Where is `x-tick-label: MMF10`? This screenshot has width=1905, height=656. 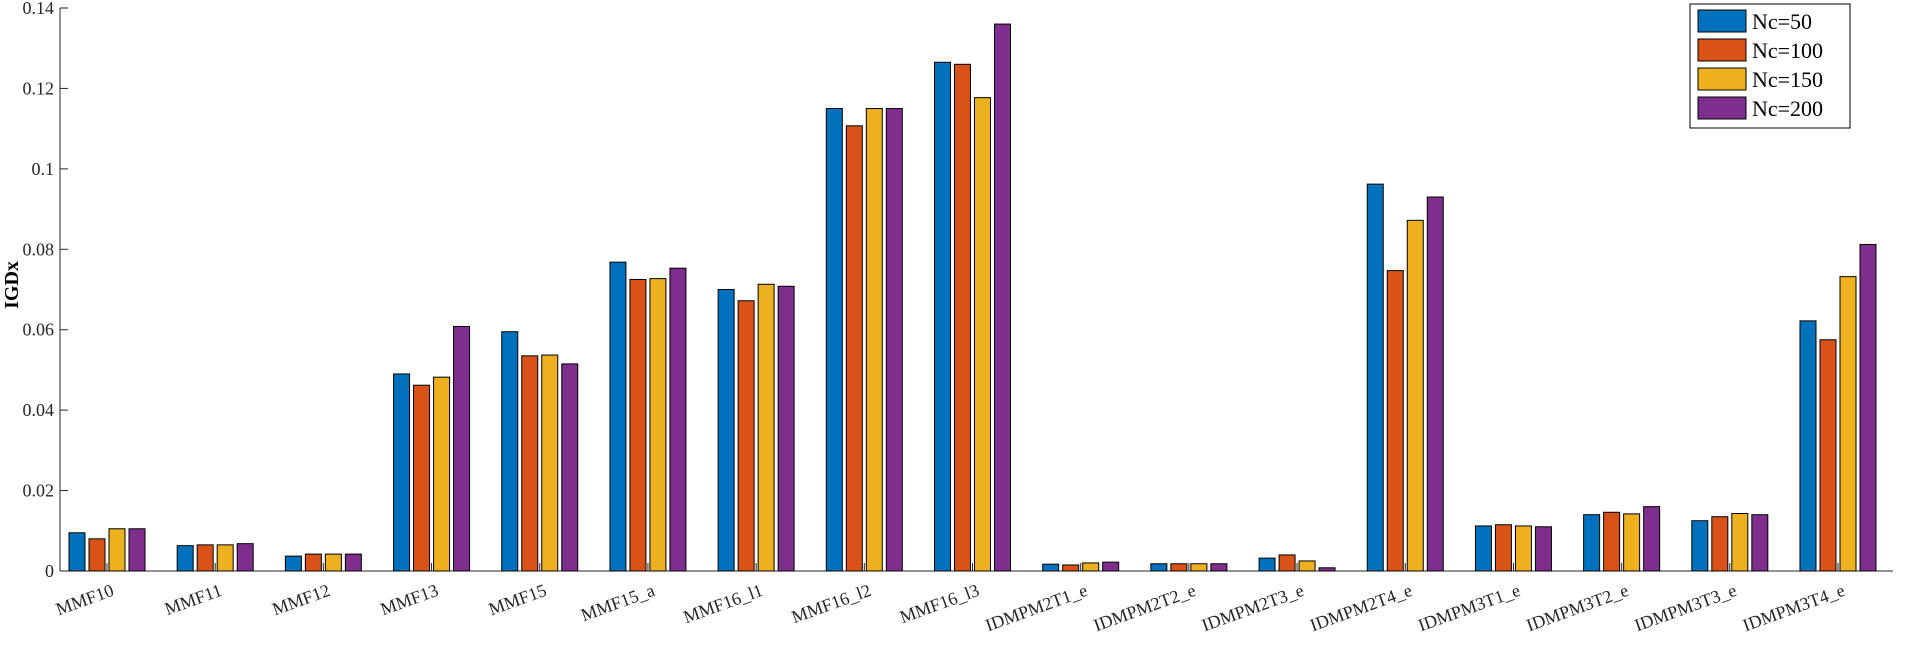 x-tick-label: MMF10 is located at coordinates (84, 599).